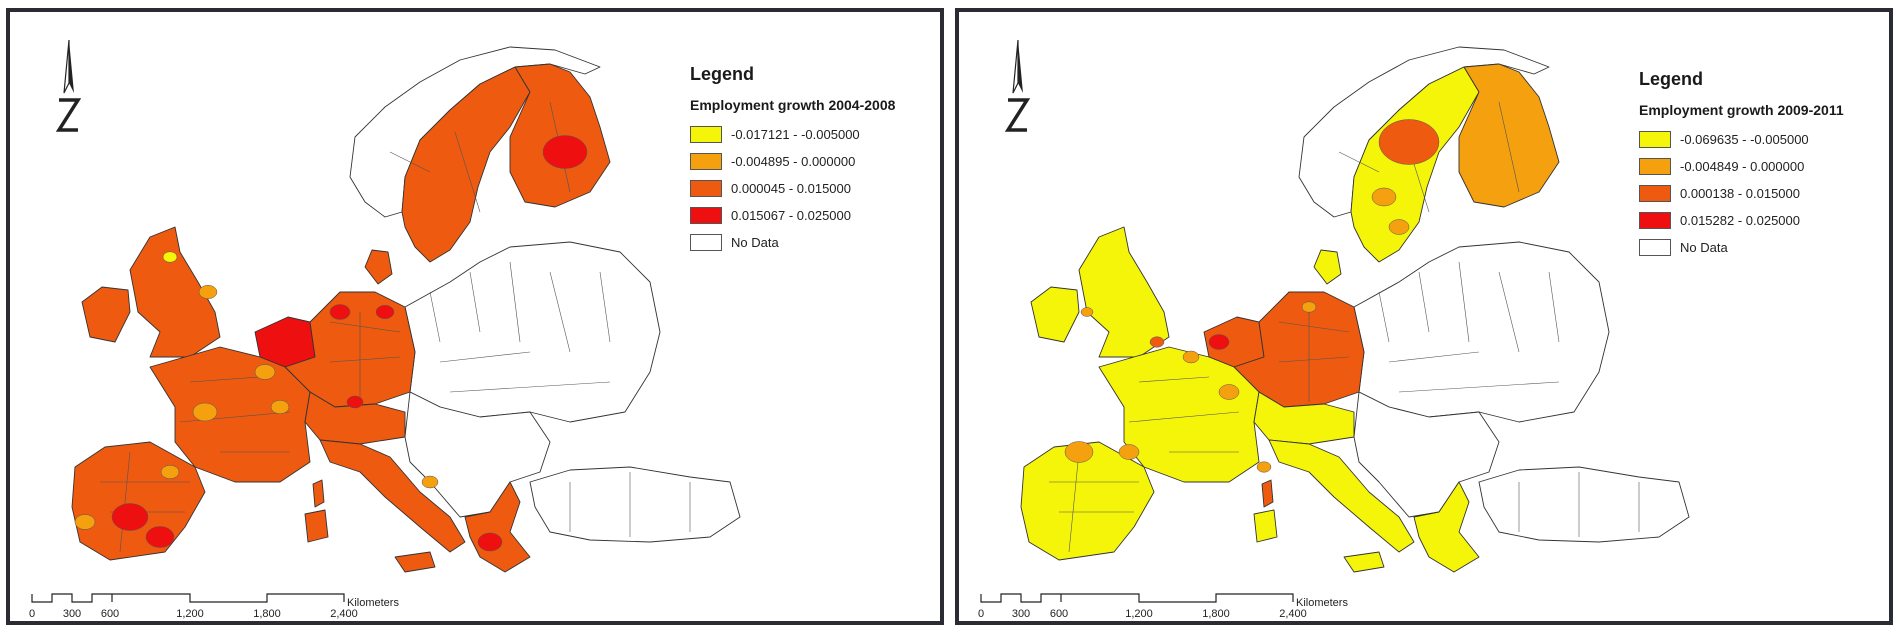 The height and width of the screenshot is (637, 1900). What do you see at coordinates (755, 242) in the screenshot?
I see `legend-label: No Data` at bounding box center [755, 242].